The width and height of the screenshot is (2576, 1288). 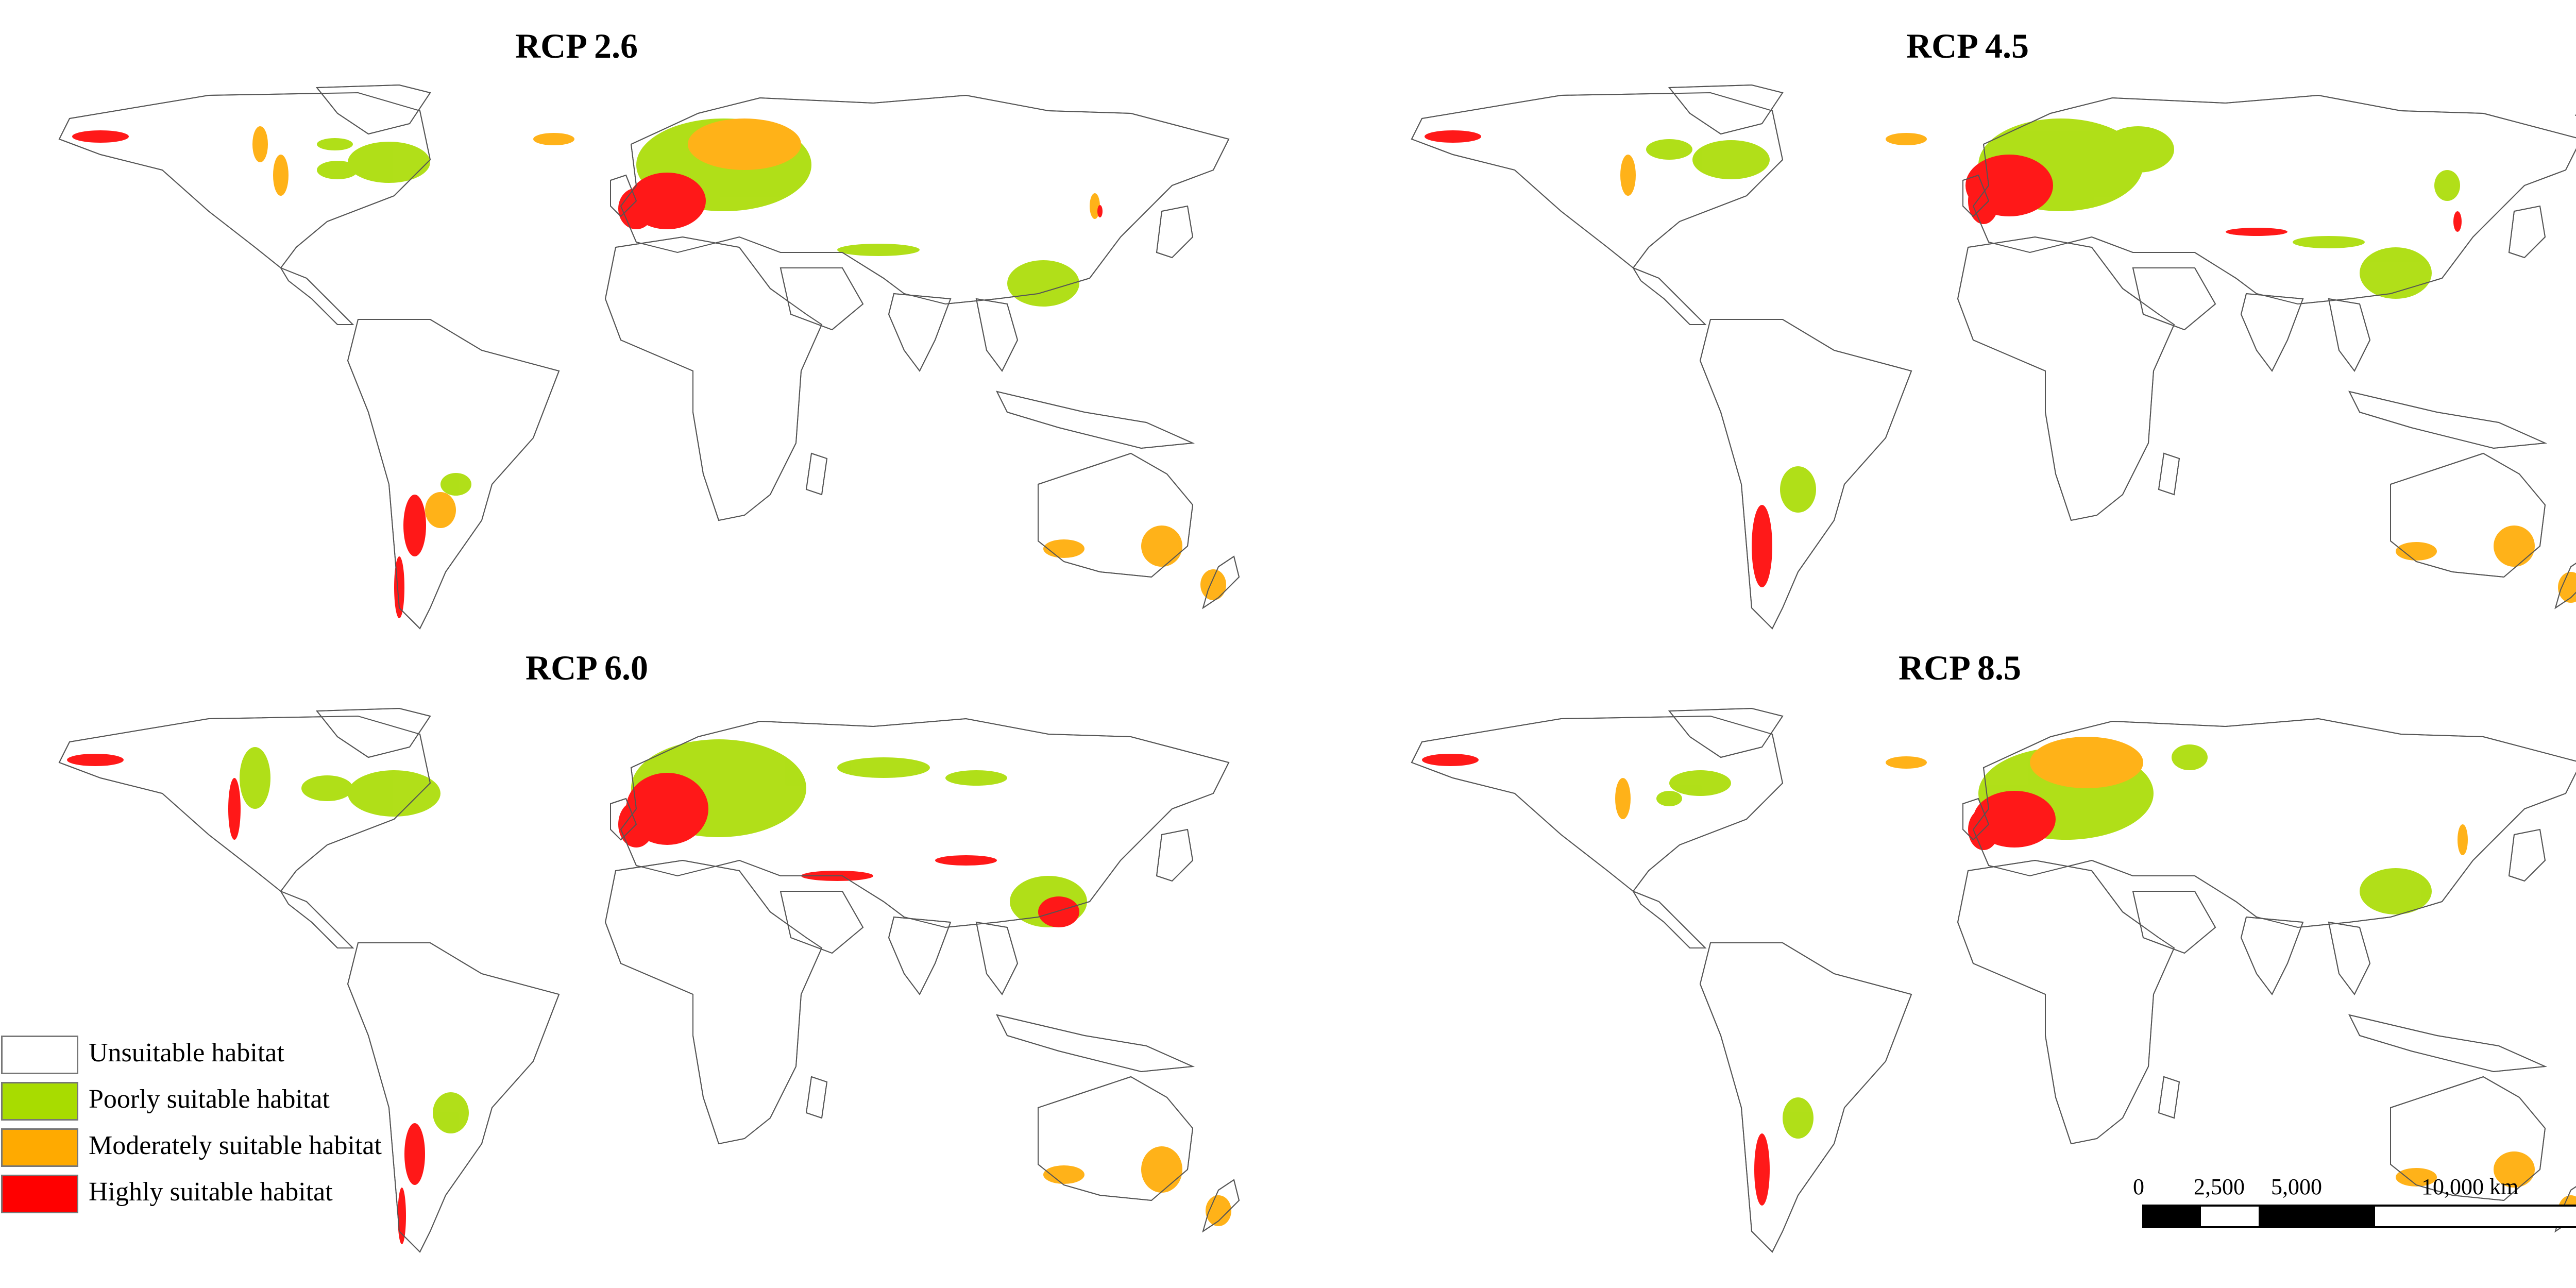 What do you see at coordinates (206, 1195) in the screenshot?
I see `legend-item-high: Highly suitable habitat` at bounding box center [206, 1195].